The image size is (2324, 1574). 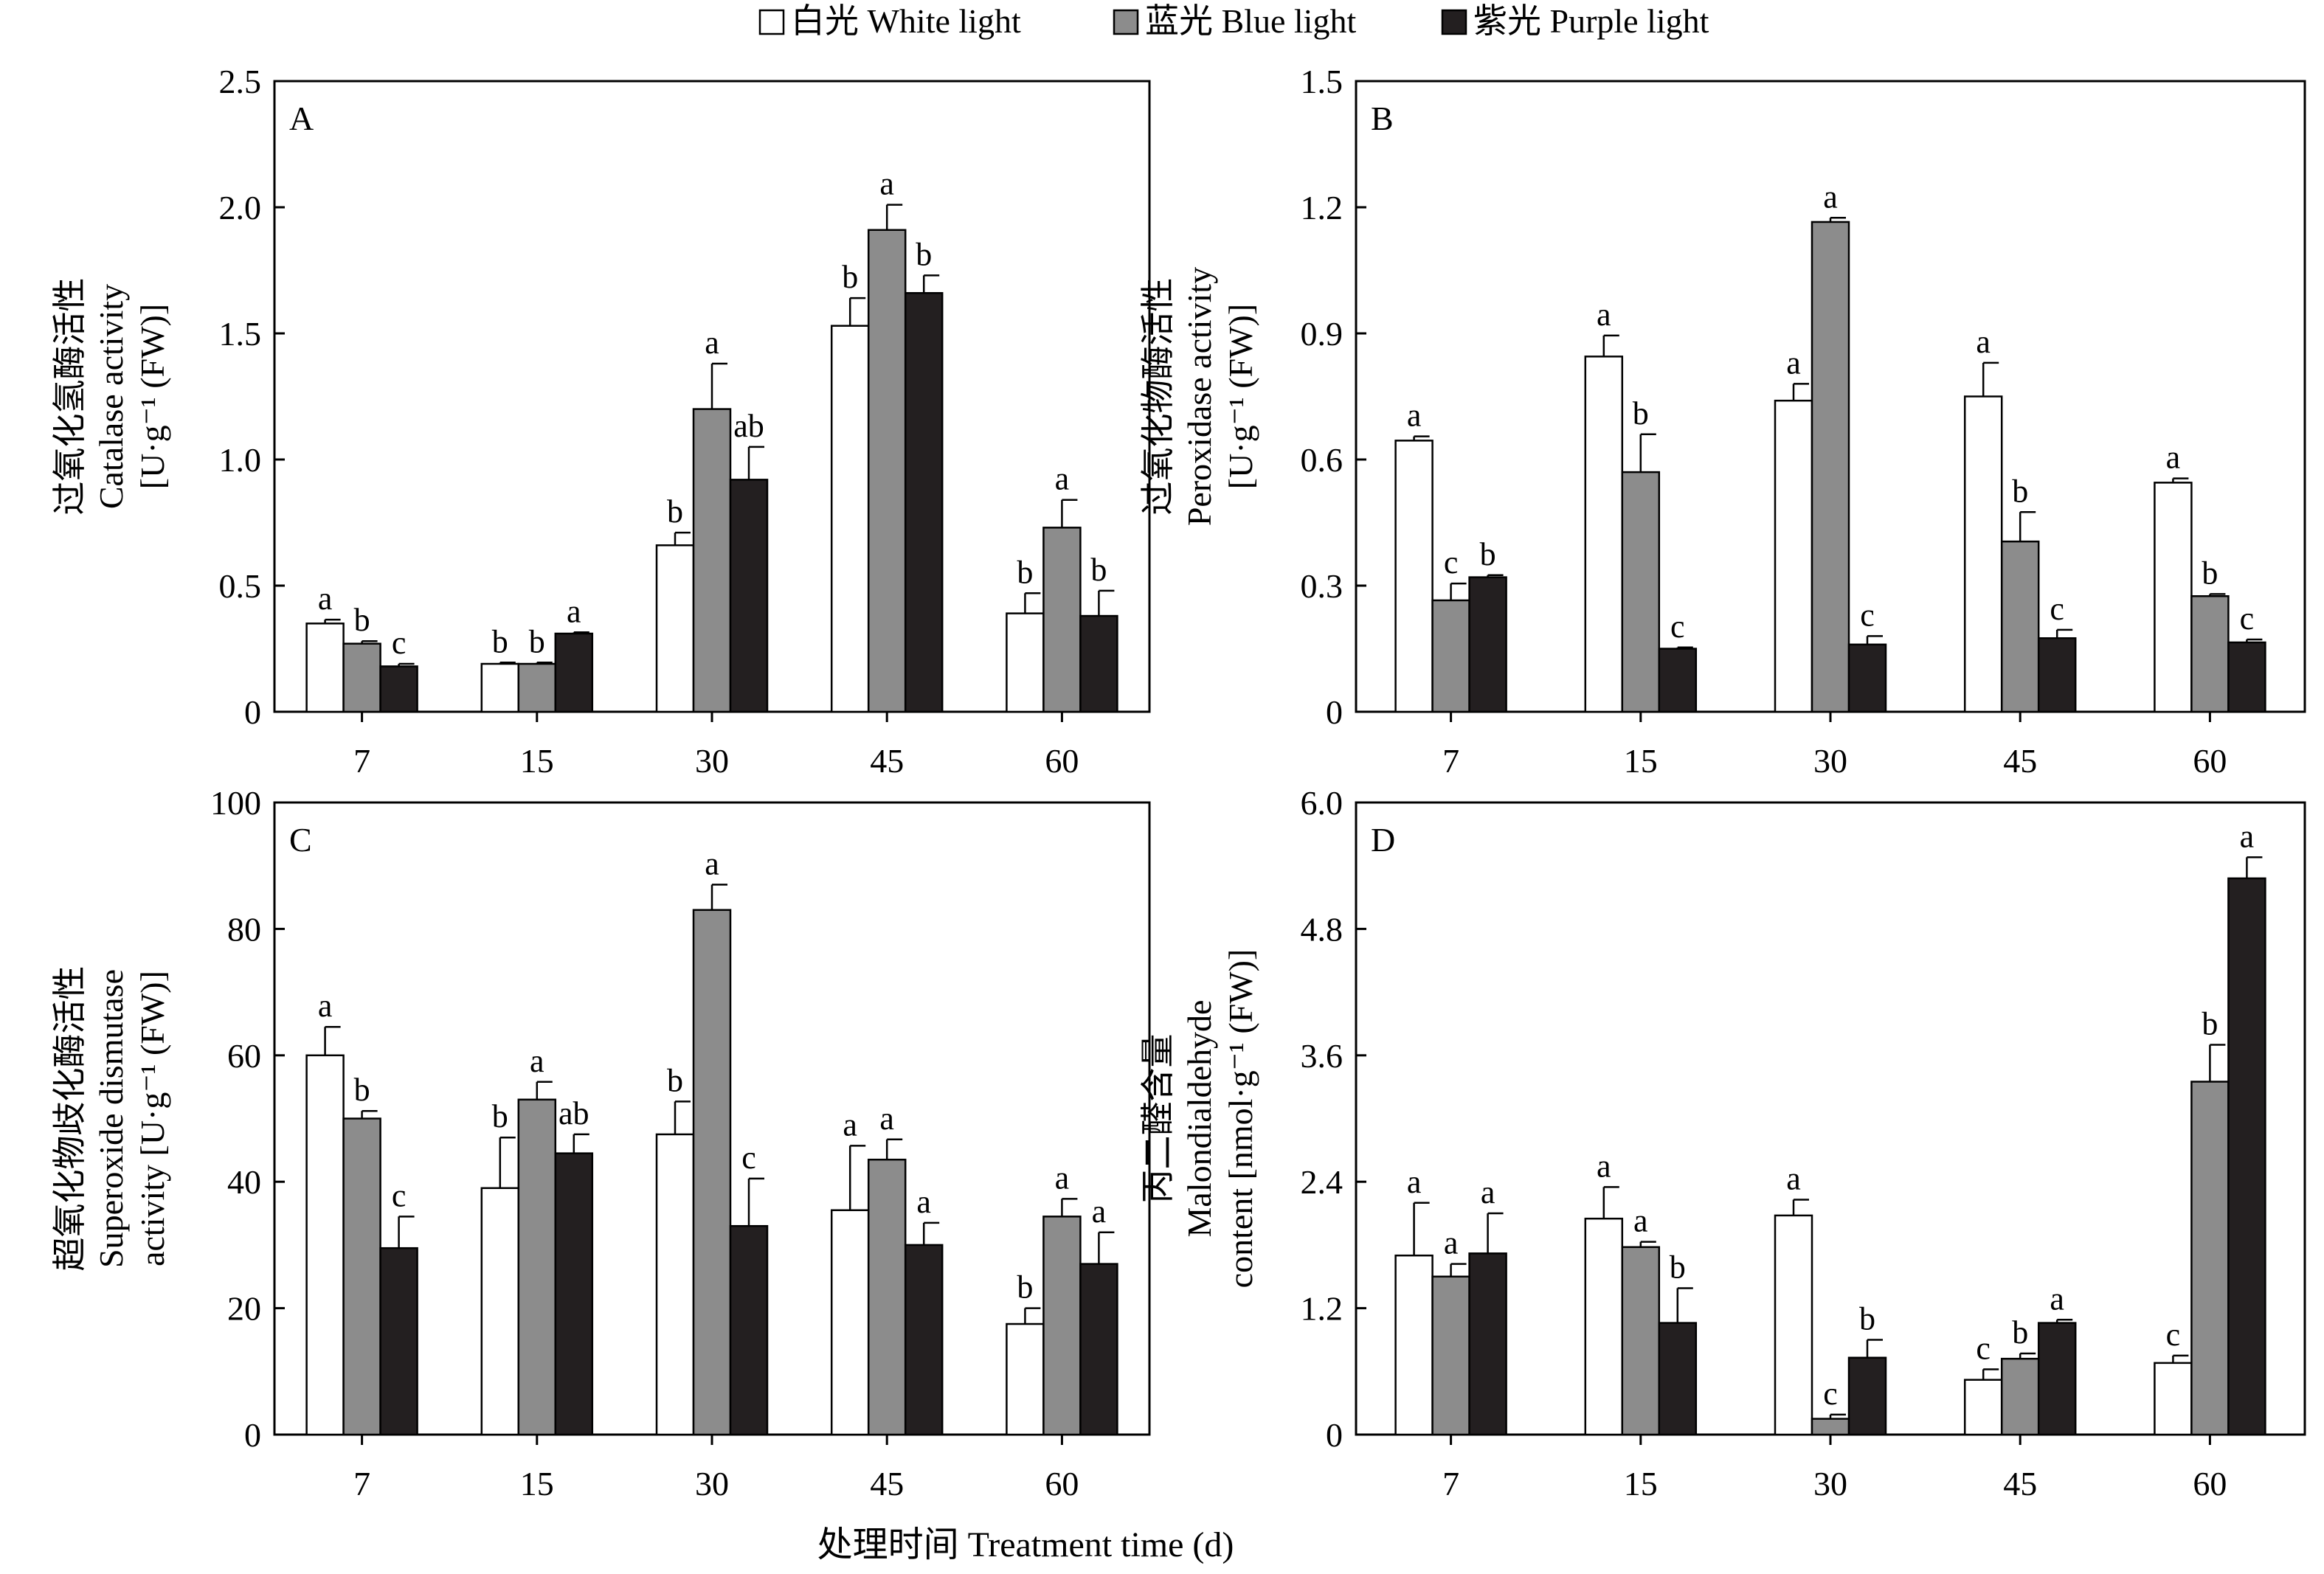 I want to click on y-axis-title: 过氧化氢酶活性 Catalase activity [U·g⁻¹ (FW)], so click(x=111, y=397).